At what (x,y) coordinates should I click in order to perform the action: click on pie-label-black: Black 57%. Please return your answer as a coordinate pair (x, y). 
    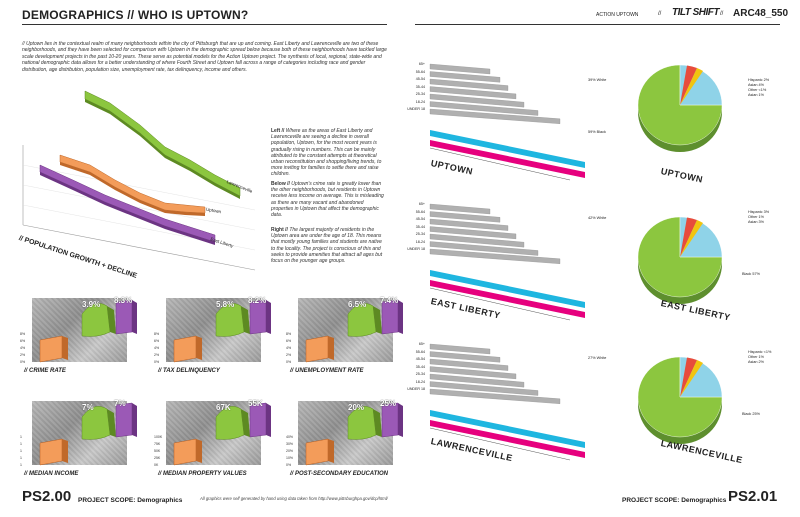
    Looking at the image, I should click on (751, 274).